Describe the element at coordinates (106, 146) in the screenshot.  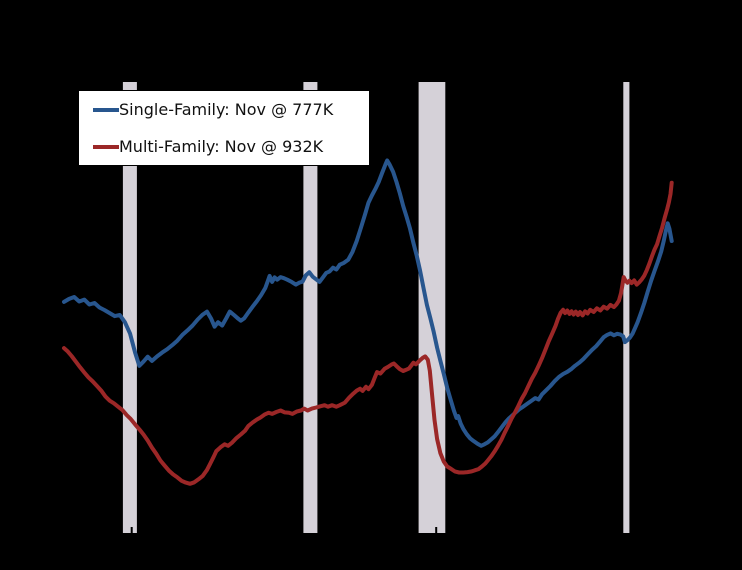
I see `multi-family-line-swatch` at that location.